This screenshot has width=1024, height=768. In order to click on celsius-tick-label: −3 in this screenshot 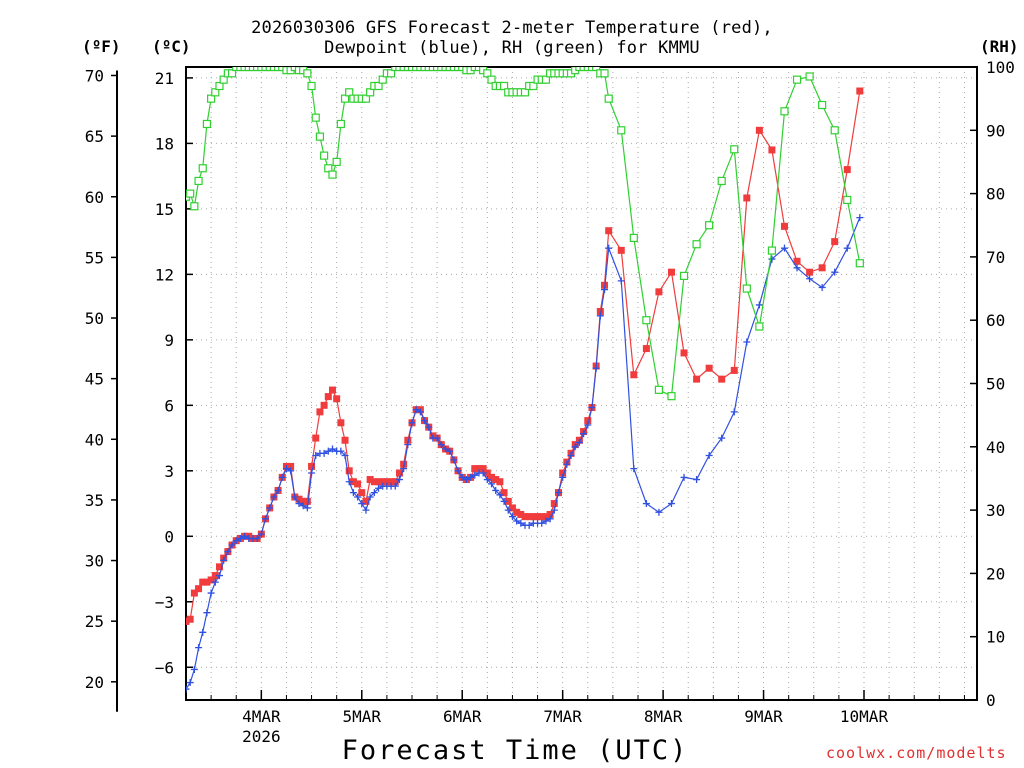, I will do `click(164, 602)`.